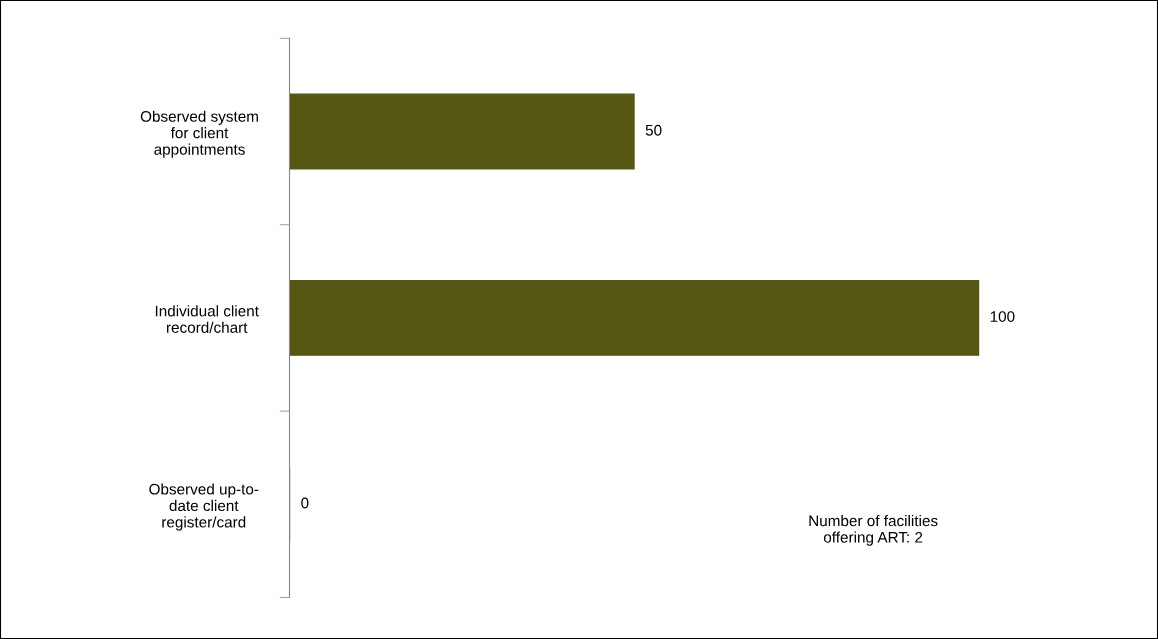 The height and width of the screenshot is (639, 1158). Describe the element at coordinates (199, 134) in the screenshot. I see `y-tick-label: Observed system for client appointments` at that location.